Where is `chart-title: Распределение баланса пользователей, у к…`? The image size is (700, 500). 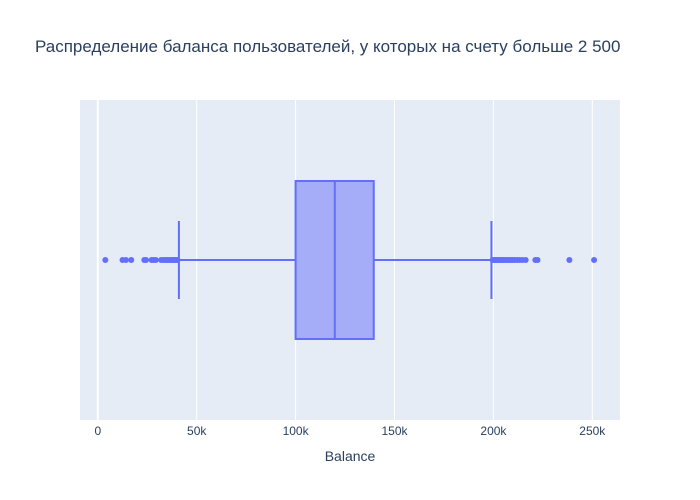 chart-title: Распределение баланса пользователей, у к… is located at coordinates (327, 46).